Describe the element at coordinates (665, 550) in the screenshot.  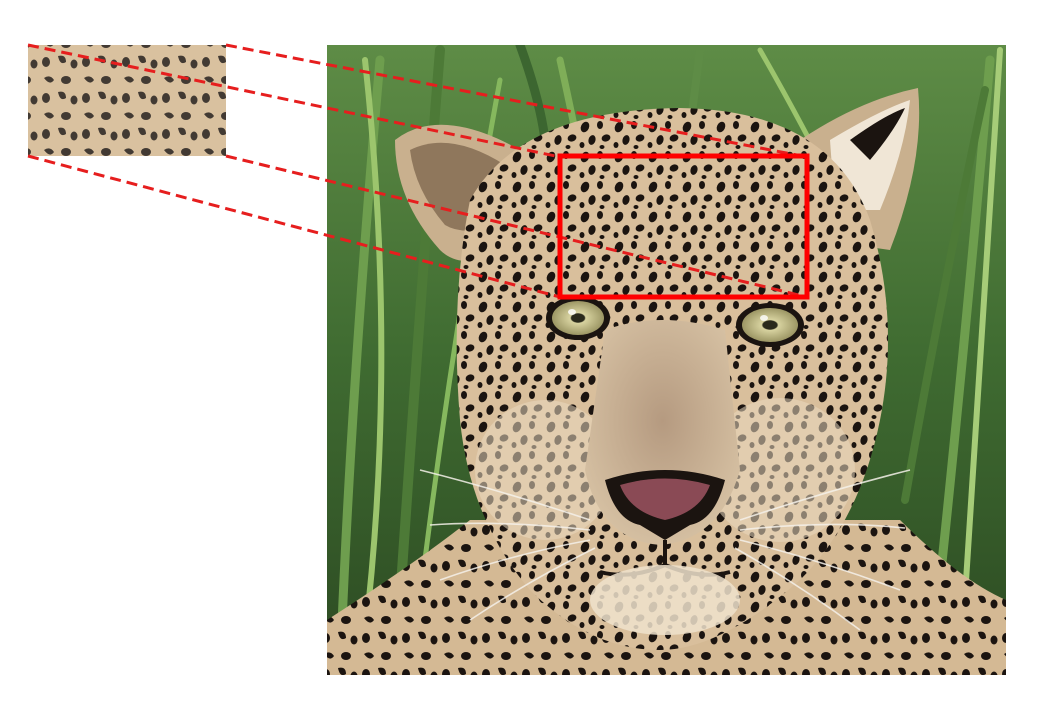
I see `whiskers` at that location.